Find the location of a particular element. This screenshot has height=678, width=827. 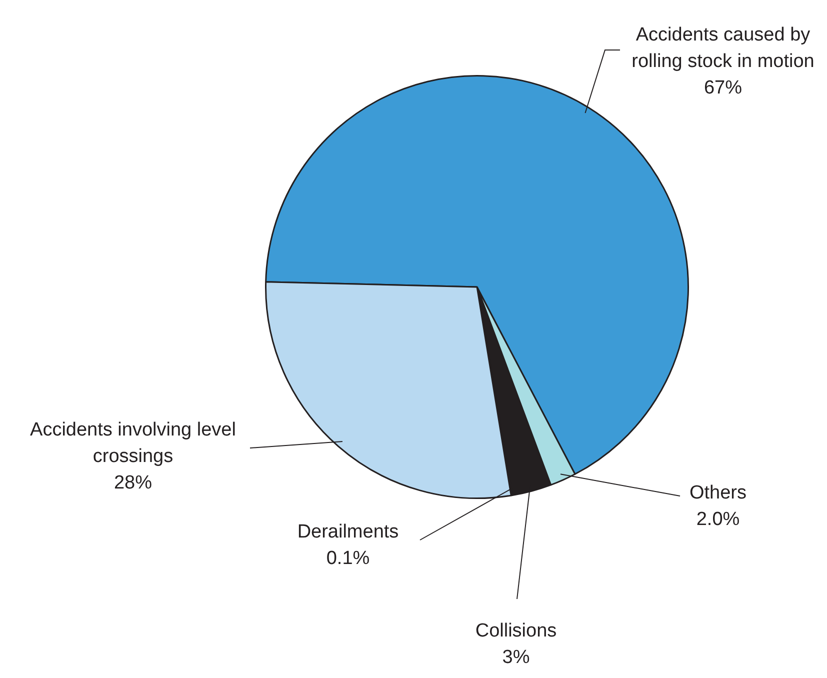

slice-label: Accidents caused by rolling stock in motion is located at coordinates (723, 48).